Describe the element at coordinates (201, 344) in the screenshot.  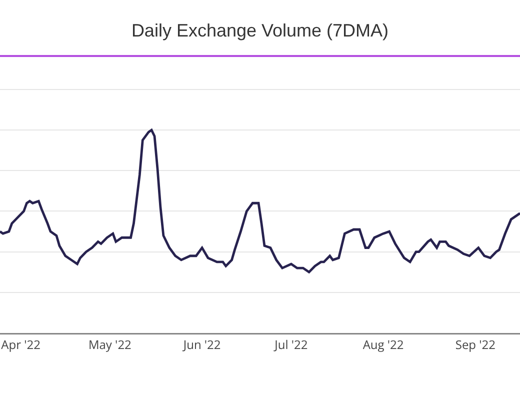
I see `x-tick-label: Jun '22` at that location.